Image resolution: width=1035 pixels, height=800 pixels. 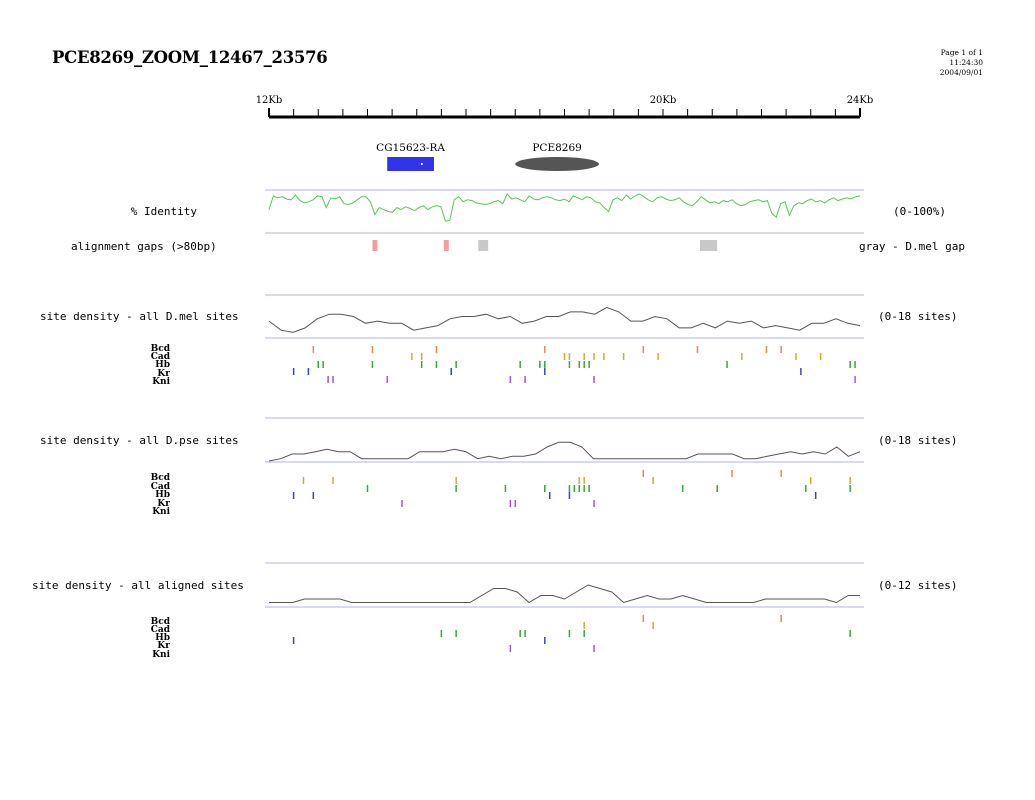 What do you see at coordinates (917, 585) in the screenshot?
I see `density-range-label: (0-12 sites)` at bounding box center [917, 585].